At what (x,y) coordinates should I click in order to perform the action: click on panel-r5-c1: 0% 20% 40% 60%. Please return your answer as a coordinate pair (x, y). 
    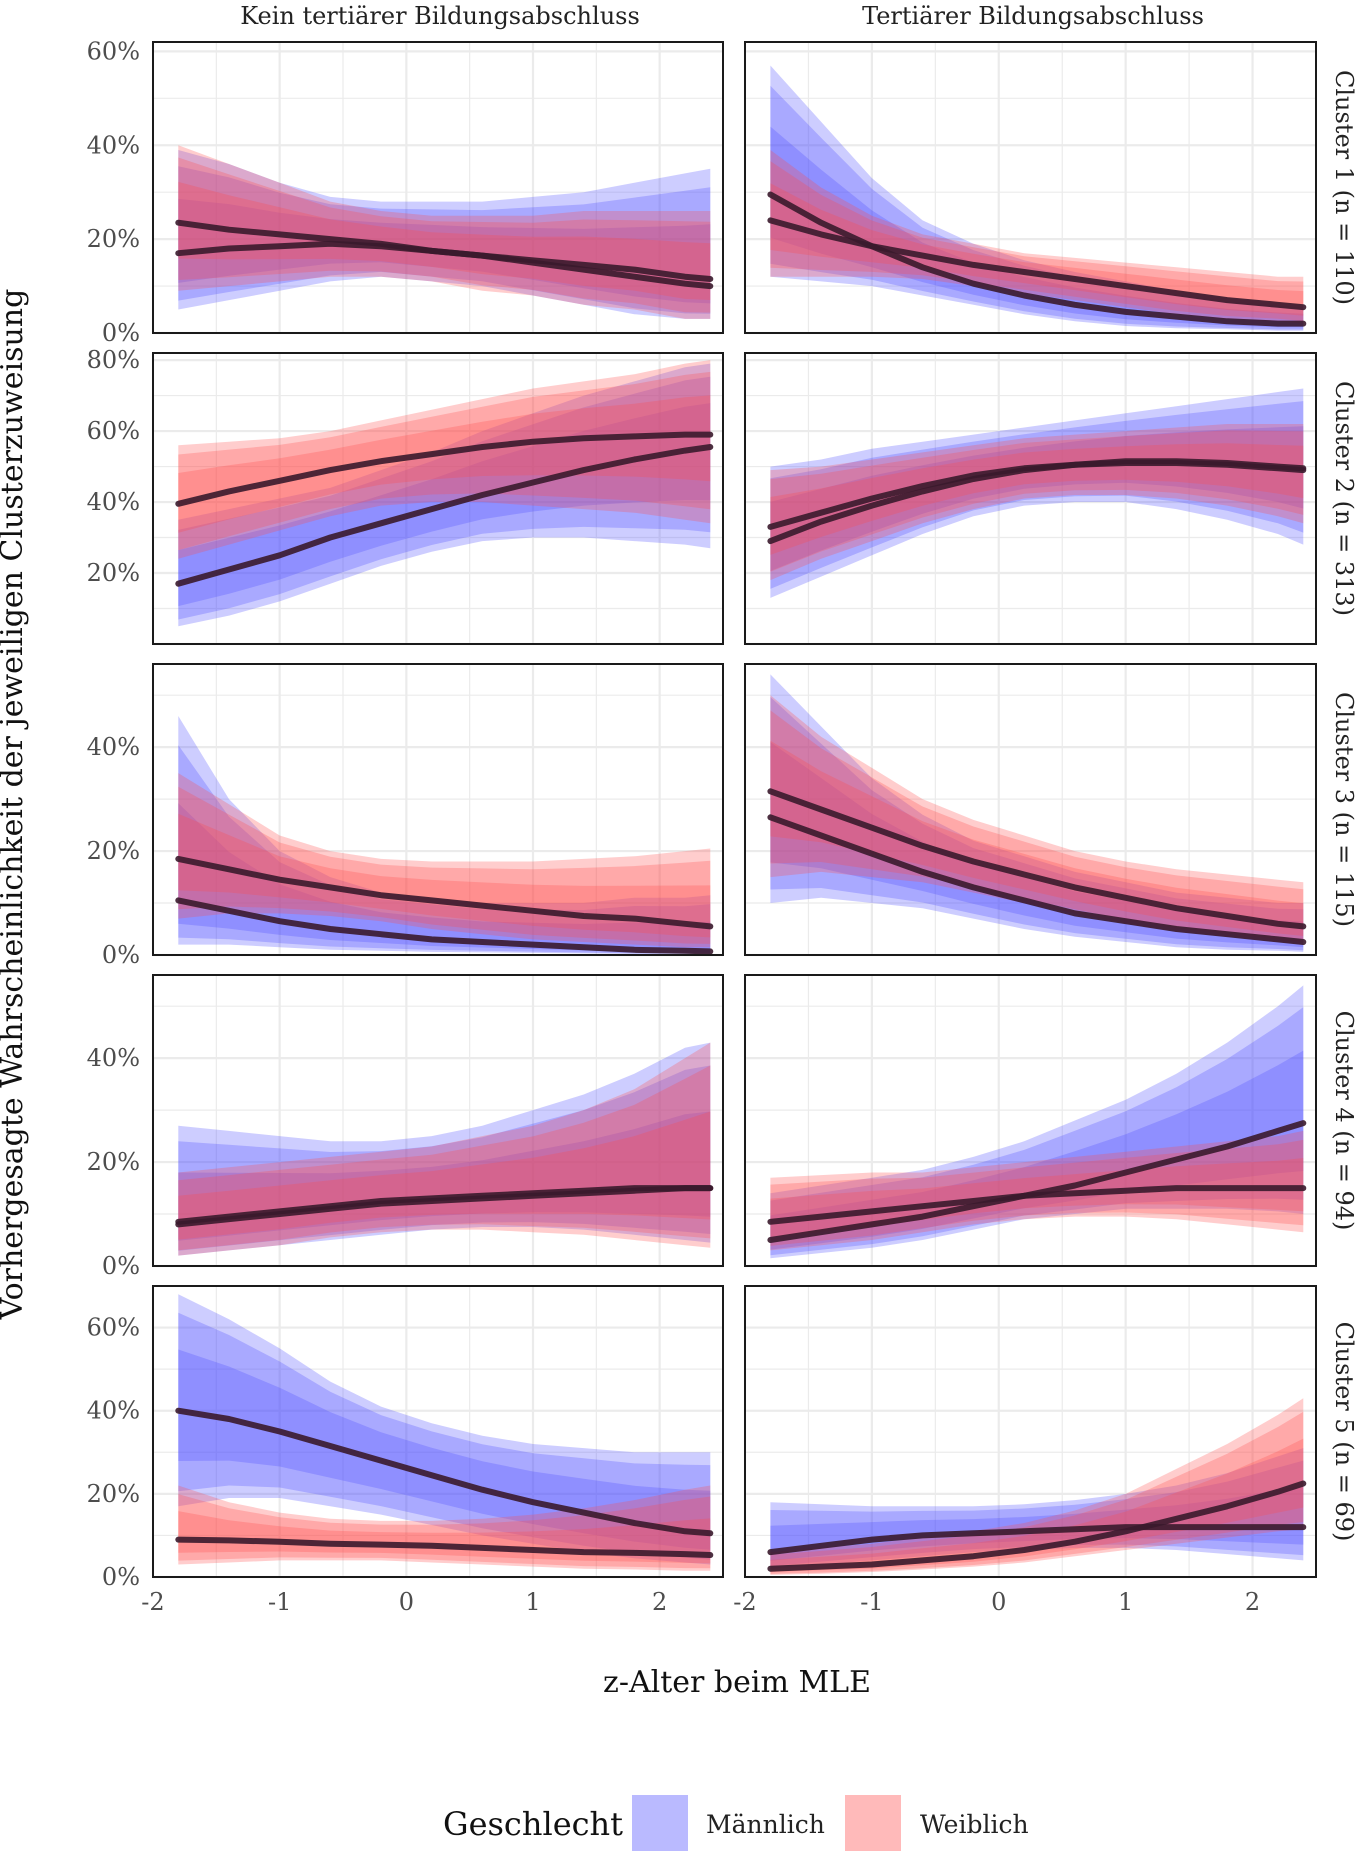
    Looking at the image, I should click on (405, 1438).